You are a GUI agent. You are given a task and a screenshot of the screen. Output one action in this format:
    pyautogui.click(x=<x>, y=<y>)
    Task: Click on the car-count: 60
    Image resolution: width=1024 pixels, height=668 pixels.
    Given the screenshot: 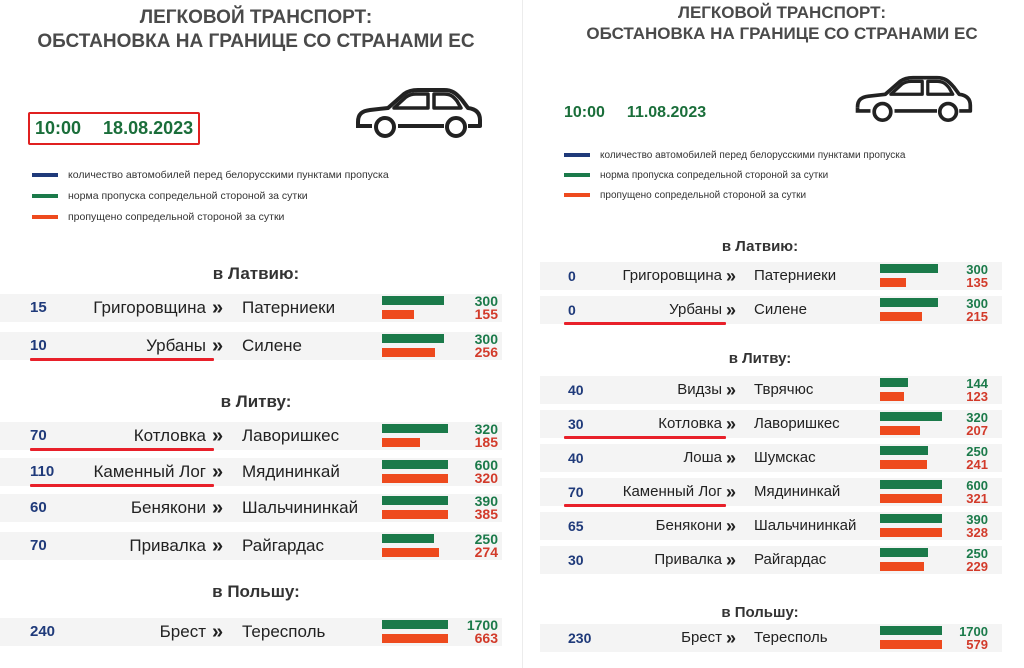 What is the action you would take?
    pyautogui.click(x=38, y=507)
    